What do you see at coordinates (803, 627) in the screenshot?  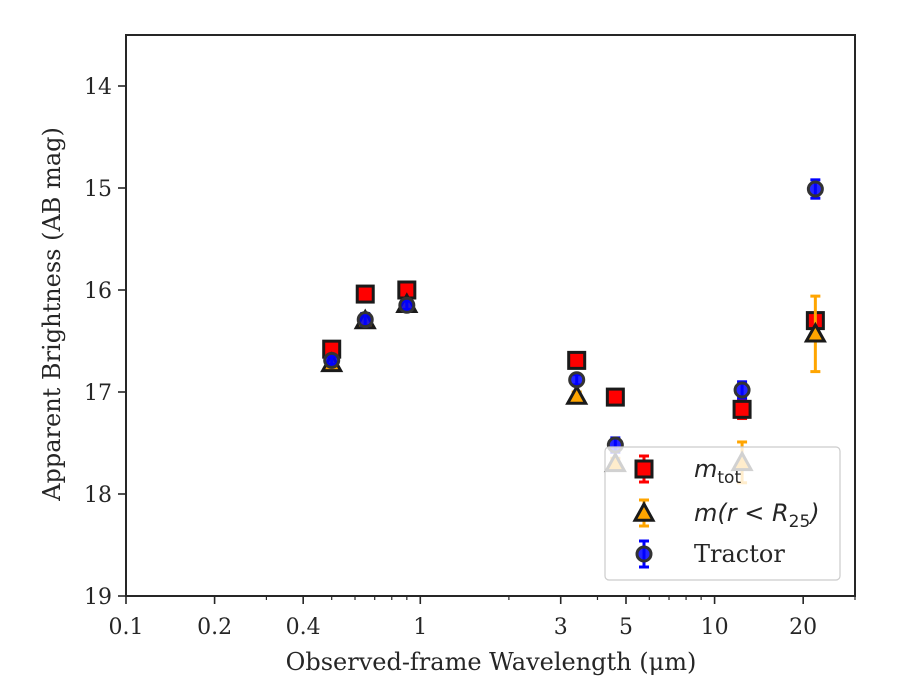 I see `x-tick-label: 20` at bounding box center [803, 627].